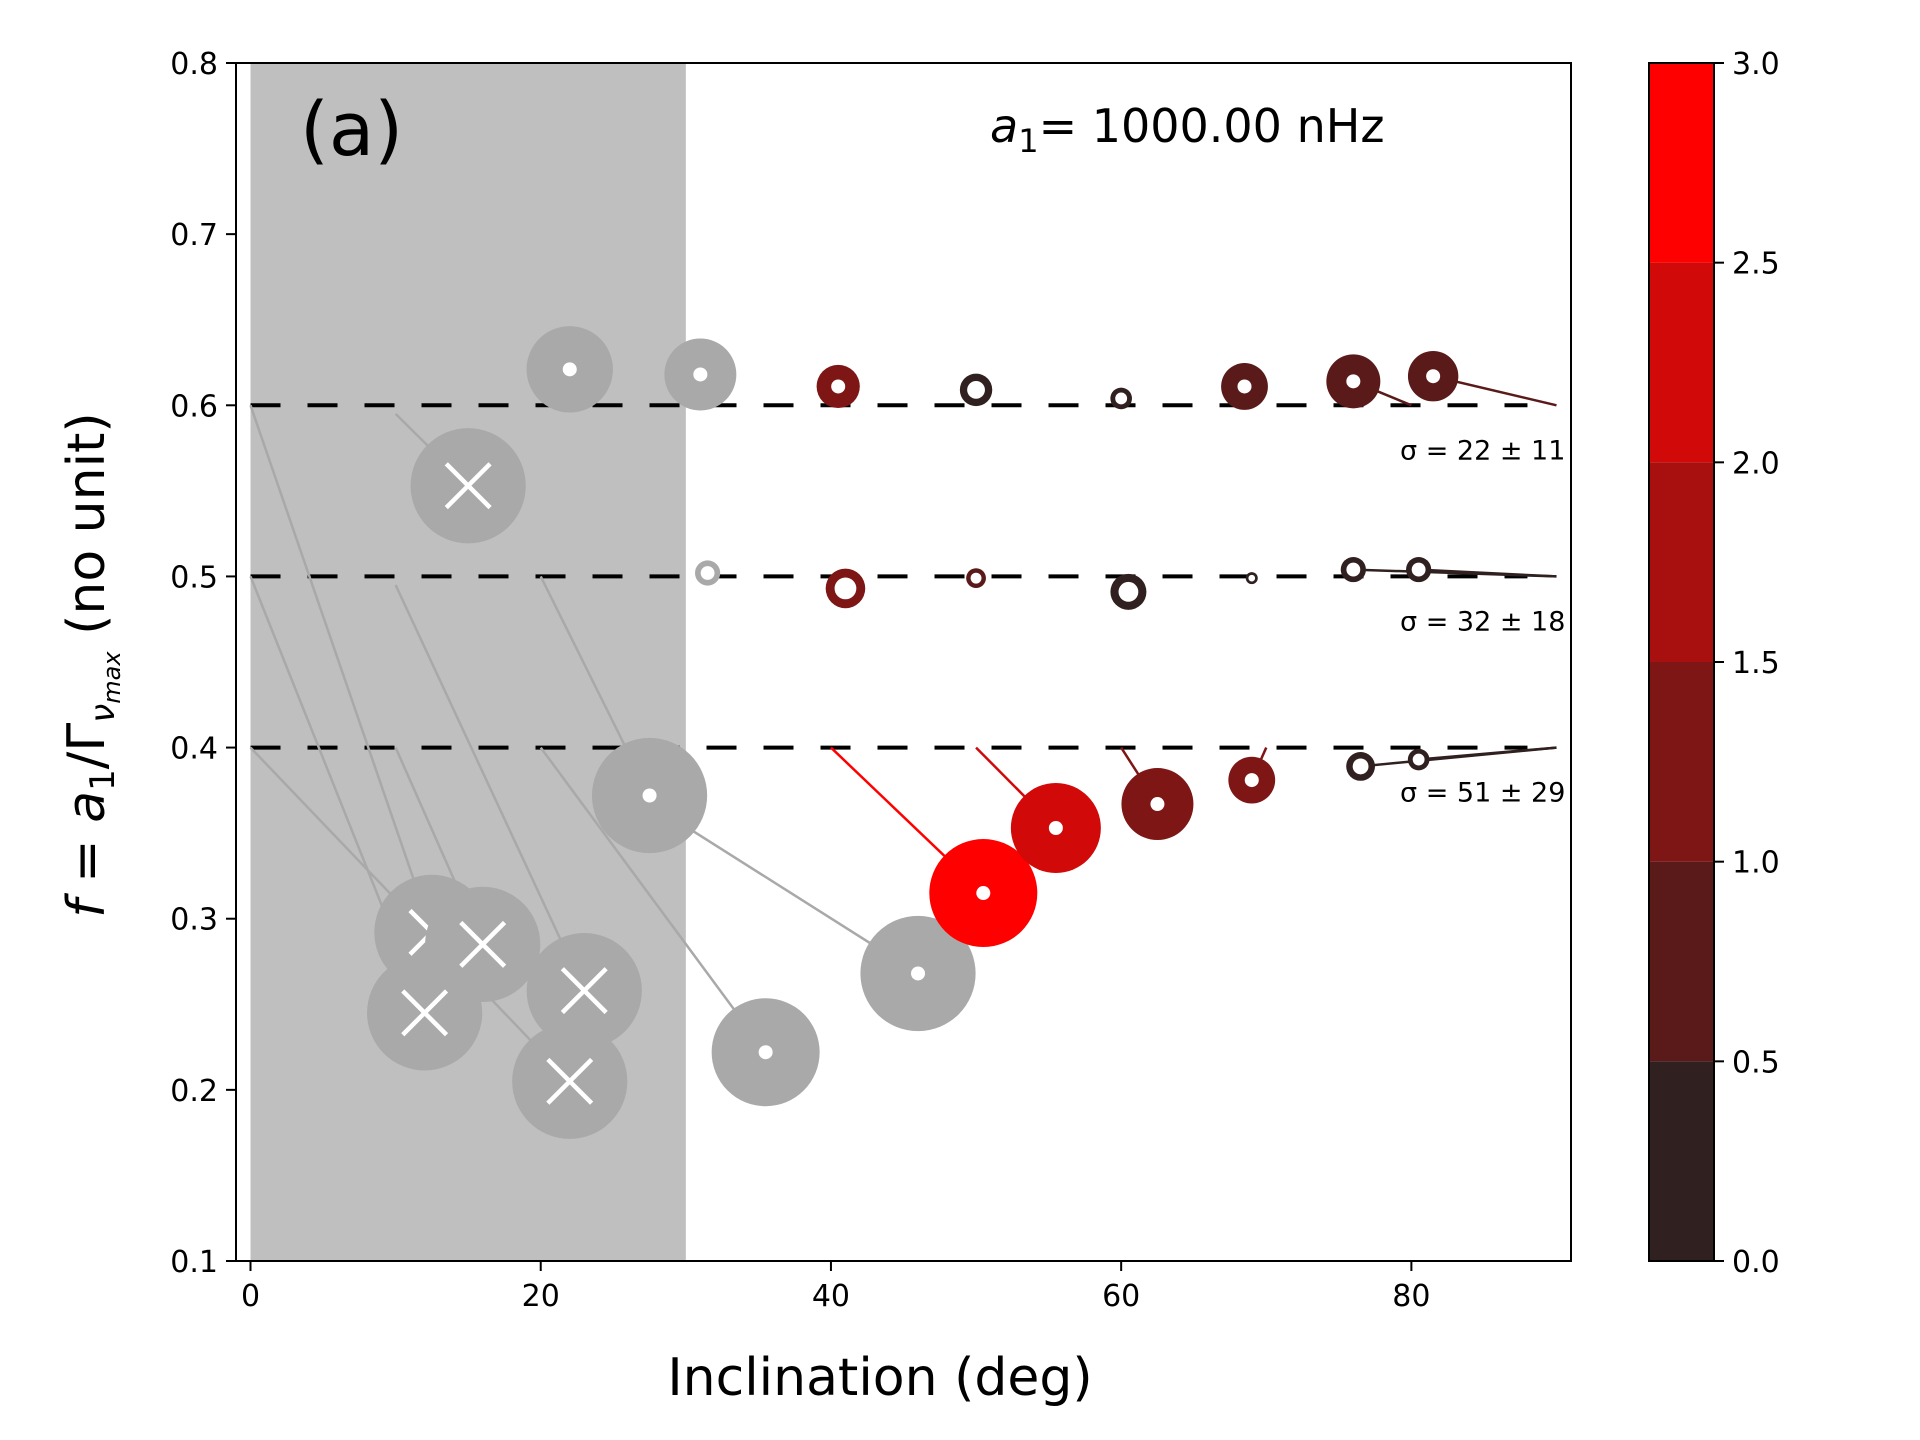 The image size is (1920, 1440). Describe the element at coordinates (1756, 1062) in the screenshot. I see `colorbar-tick-label-1: 0.5` at that location.